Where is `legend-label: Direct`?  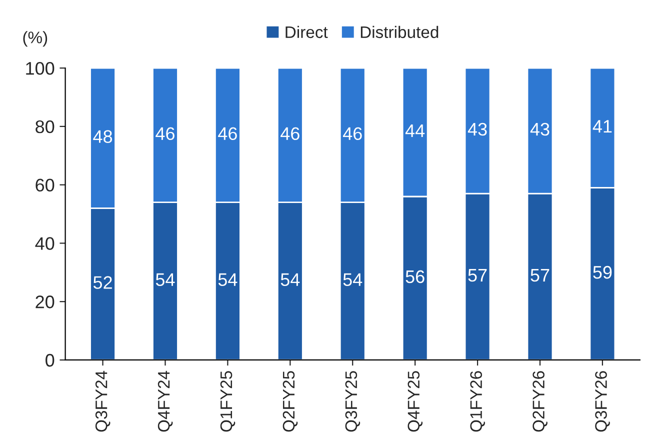 legend-label: Direct is located at coordinates (307, 32).